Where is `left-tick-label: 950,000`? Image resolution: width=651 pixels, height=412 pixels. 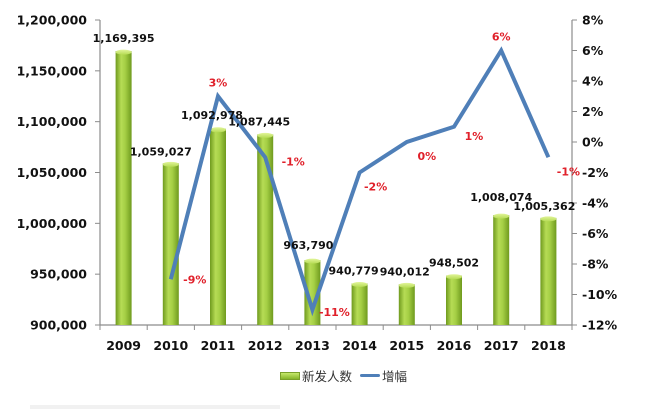
left-tick-label: 950,000 is located at coordinates (58, 274).